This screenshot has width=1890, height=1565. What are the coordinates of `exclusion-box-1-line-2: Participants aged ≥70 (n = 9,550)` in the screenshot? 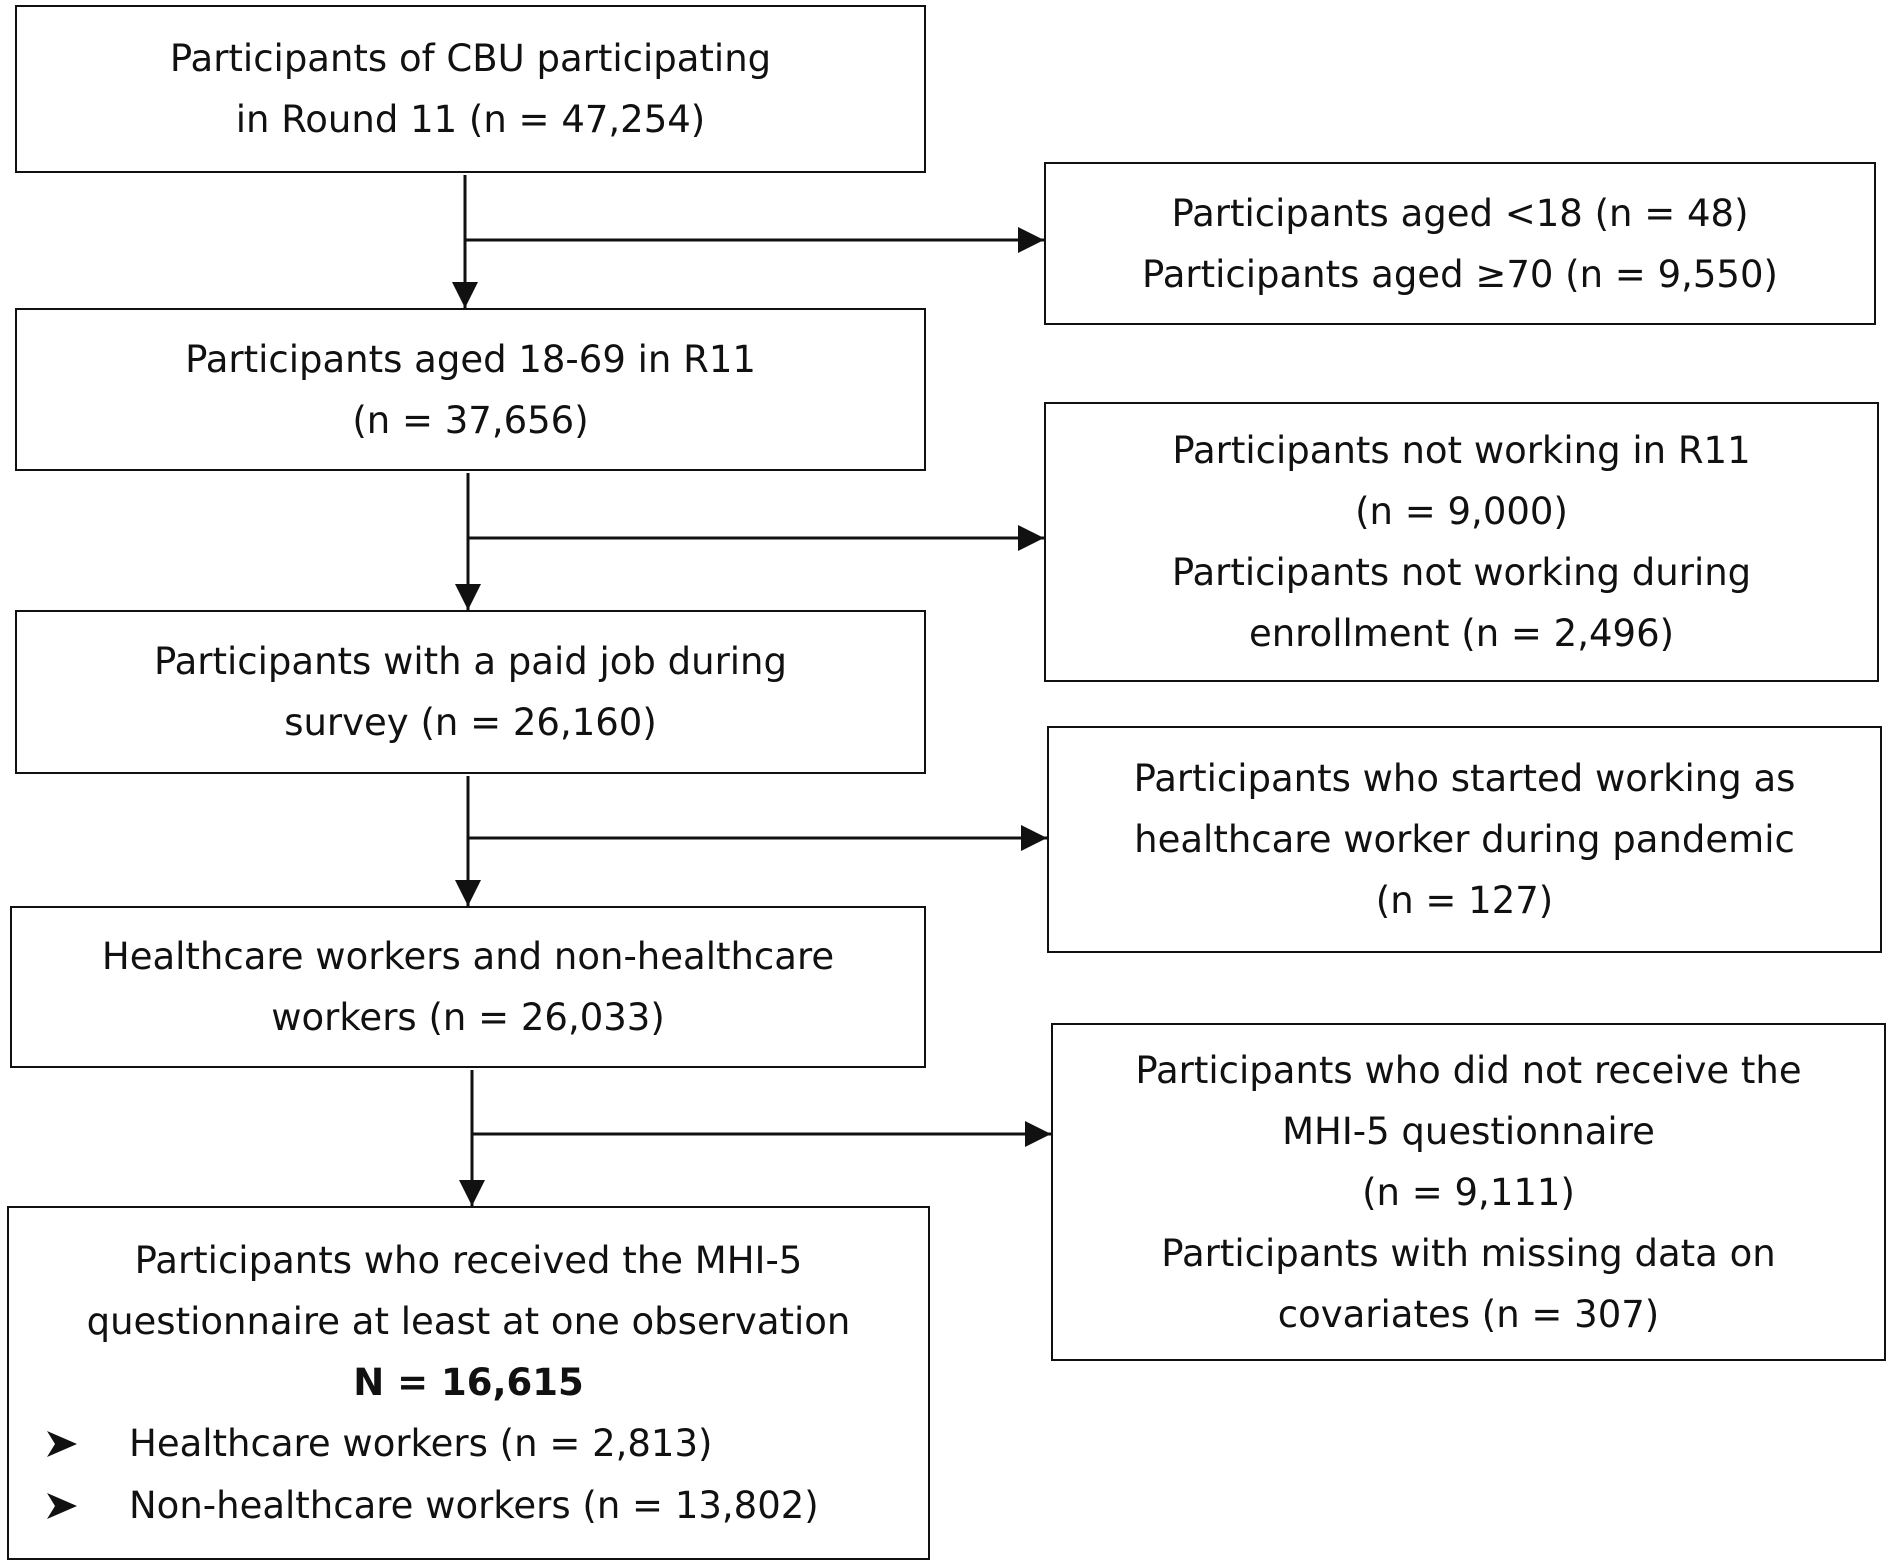 It's located at (1460, 274).